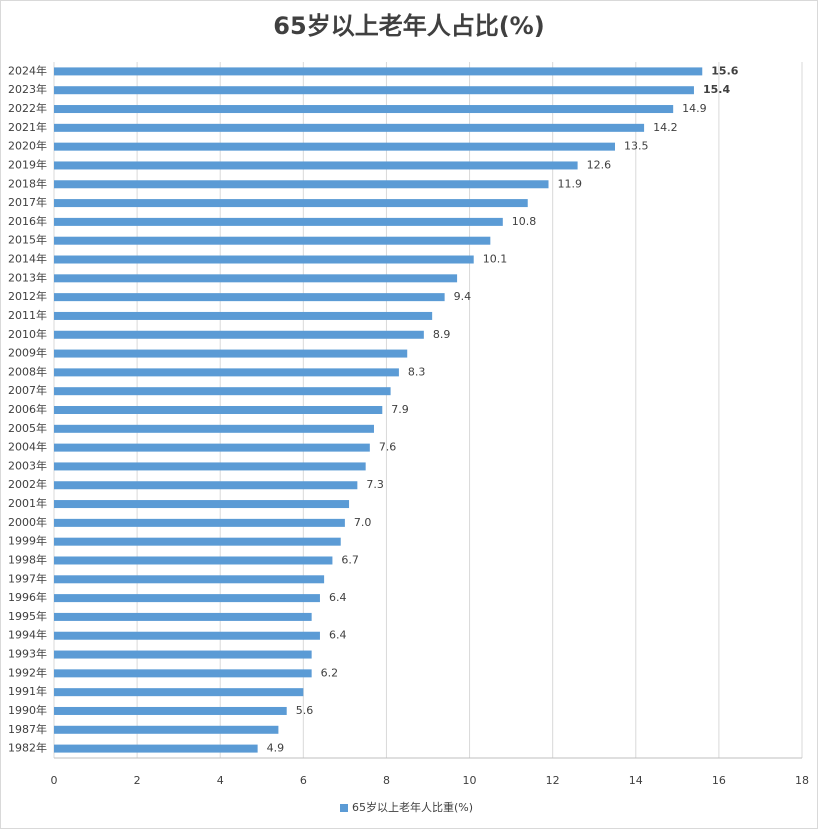 This screenshot has width=818, height=829. Describe the element at coordinates (599, 164) in the screenshot. I see `data-label: 12.6` at that location.